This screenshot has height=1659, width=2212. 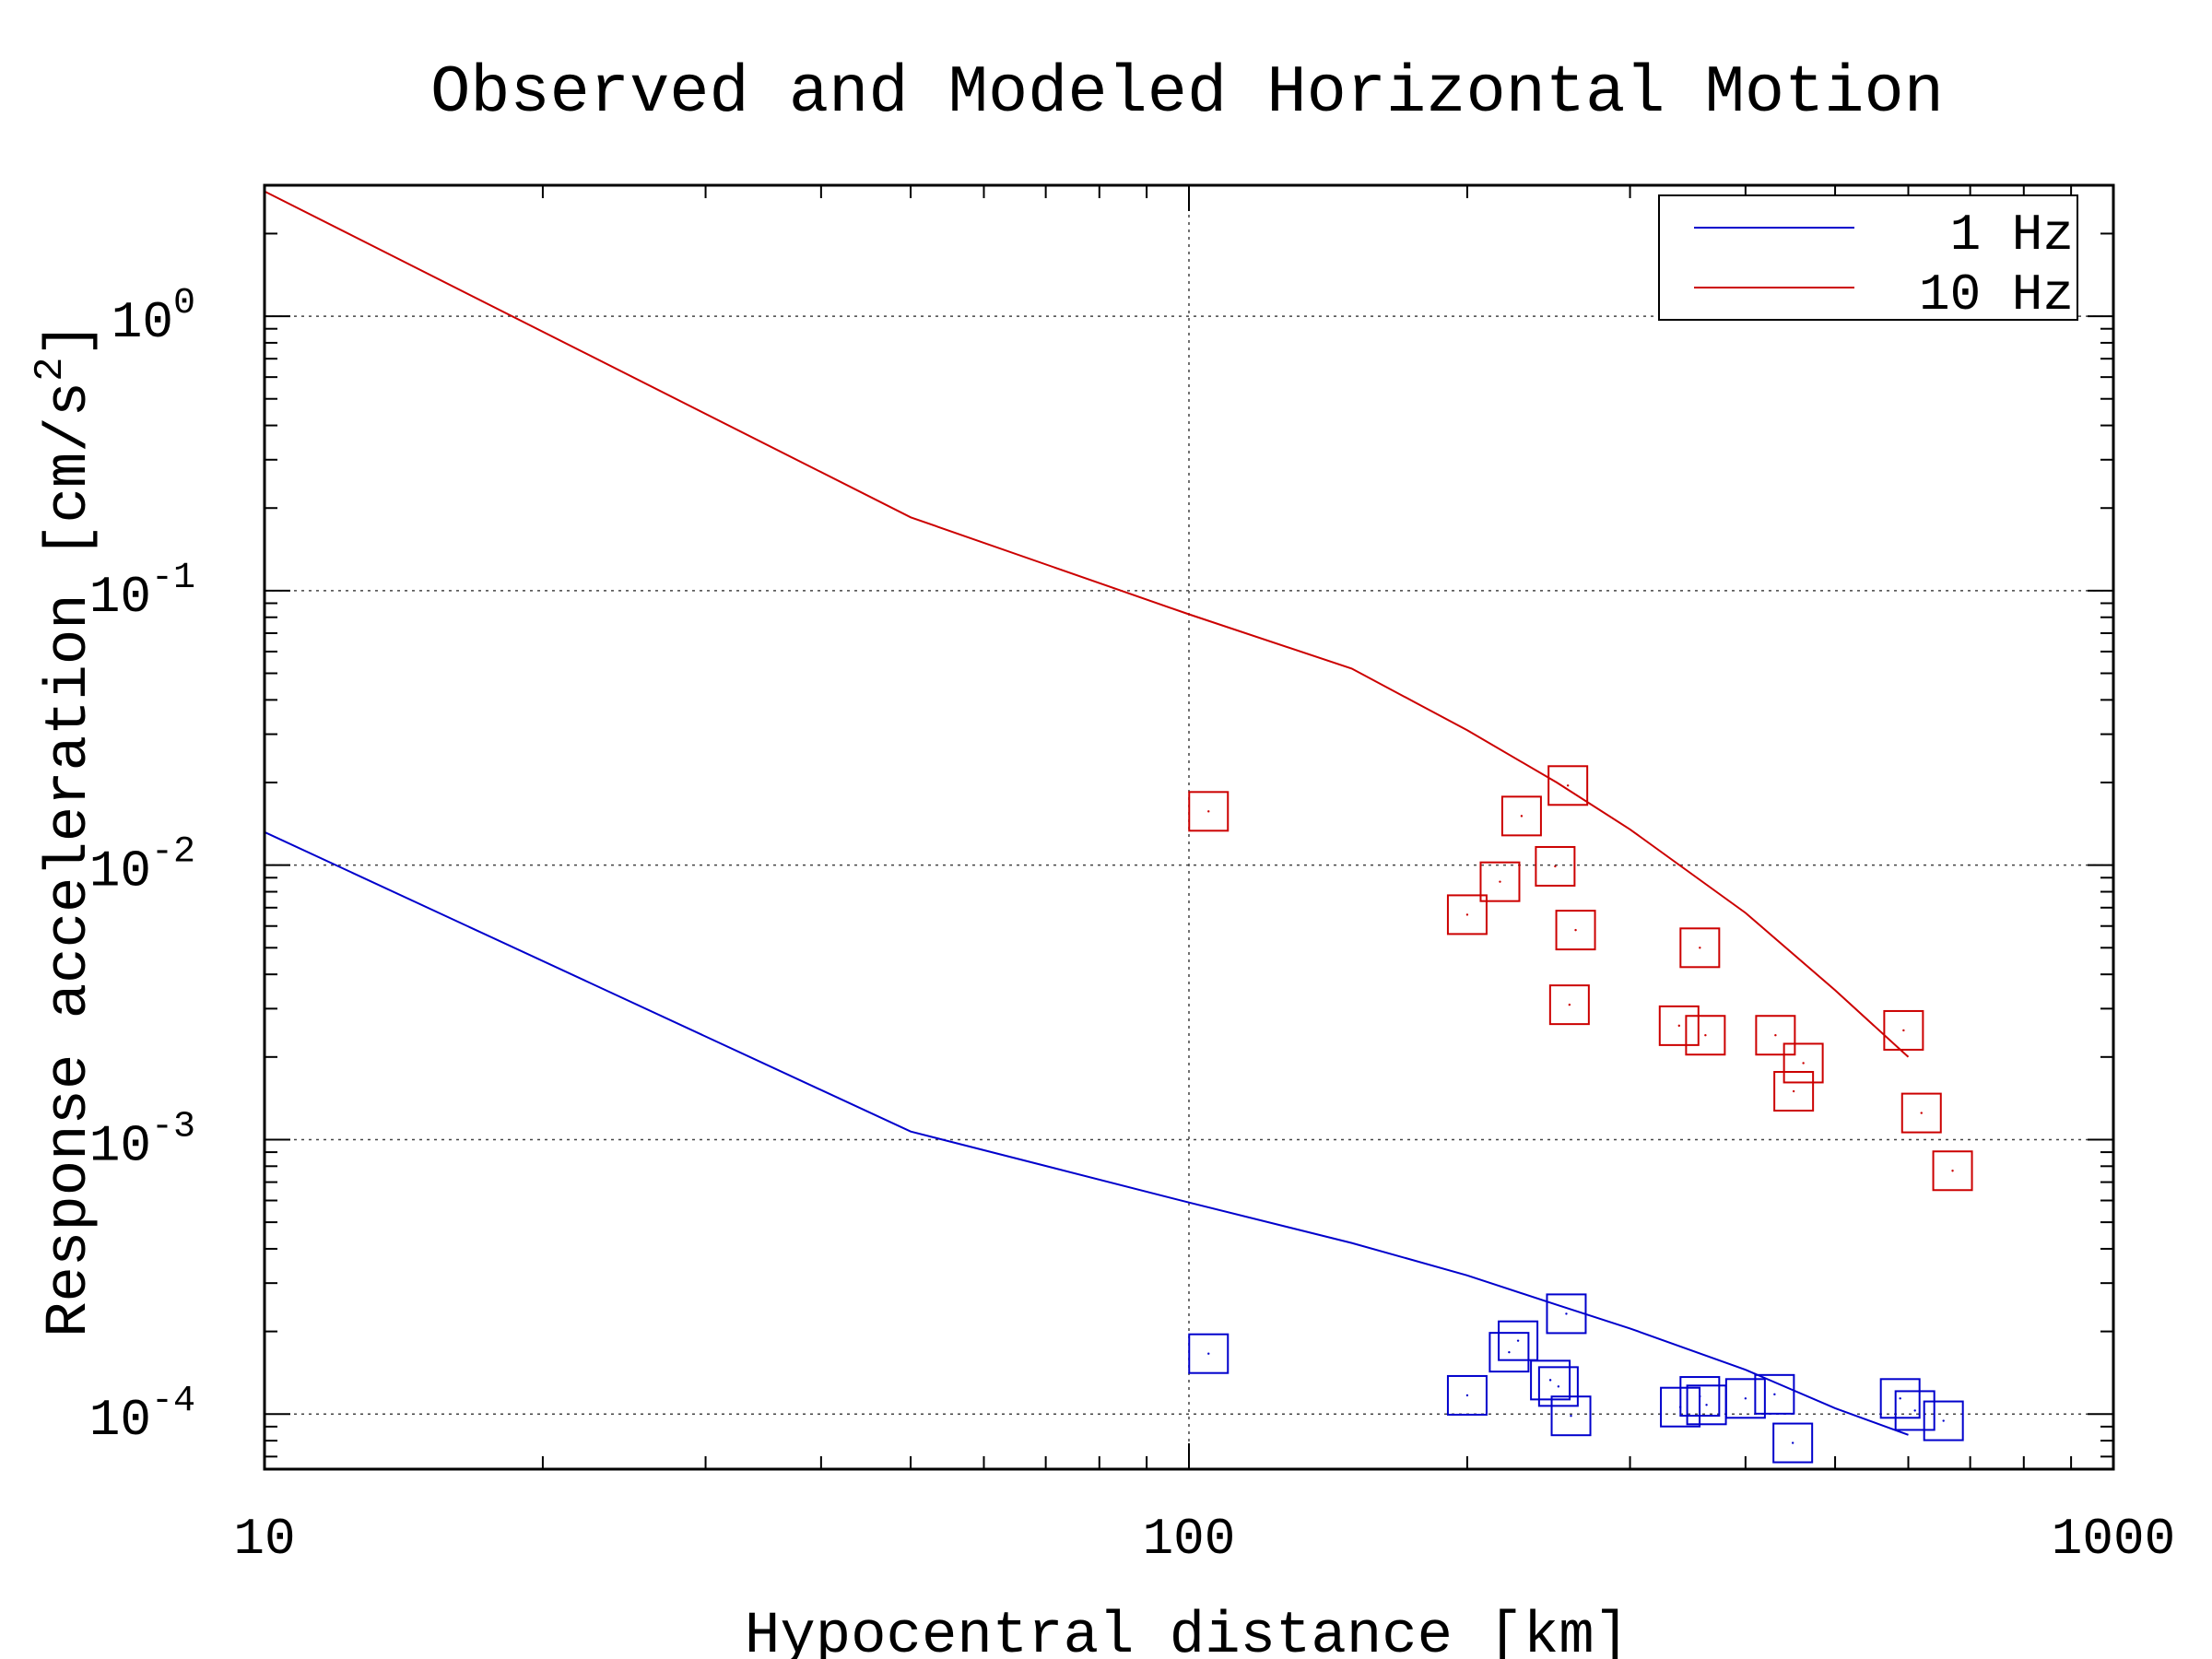 I want to click on x-tick-label: 10, so click(x=264, y=1539).